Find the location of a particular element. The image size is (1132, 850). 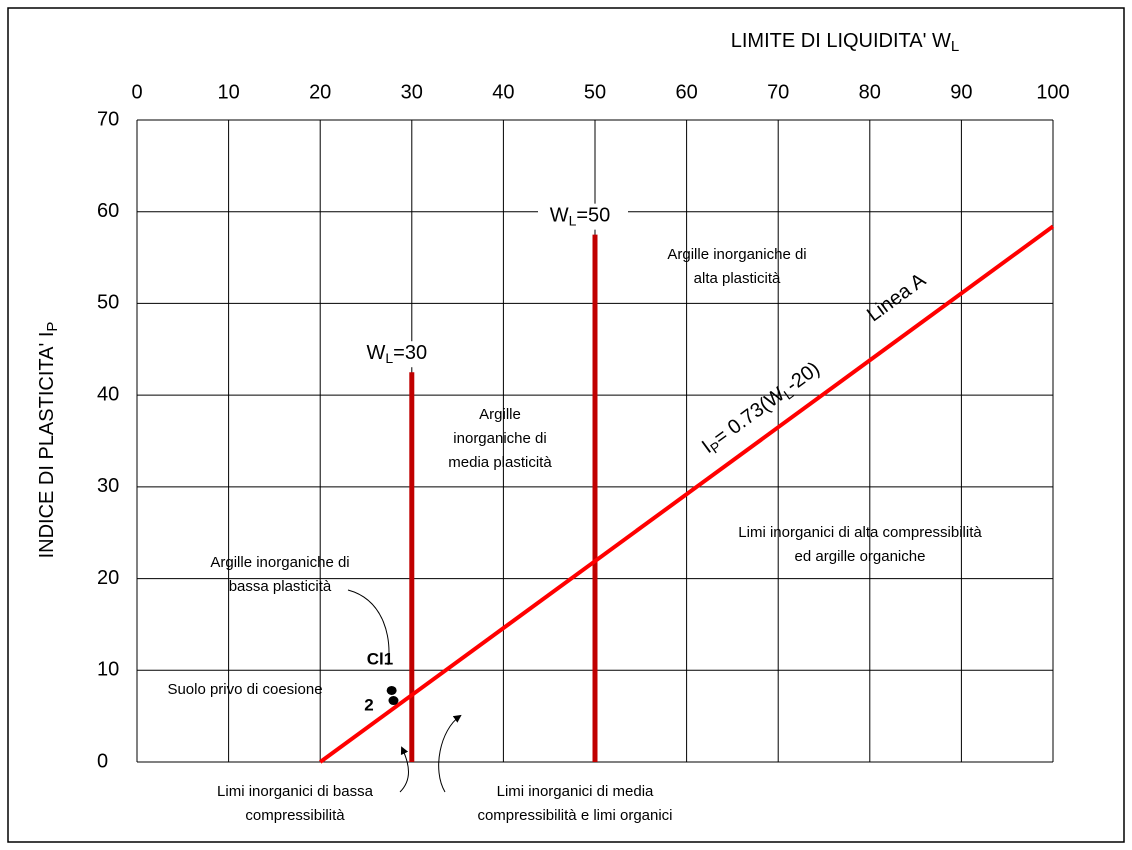

x-tick-label: 80 is located at coordinates (870, 92).